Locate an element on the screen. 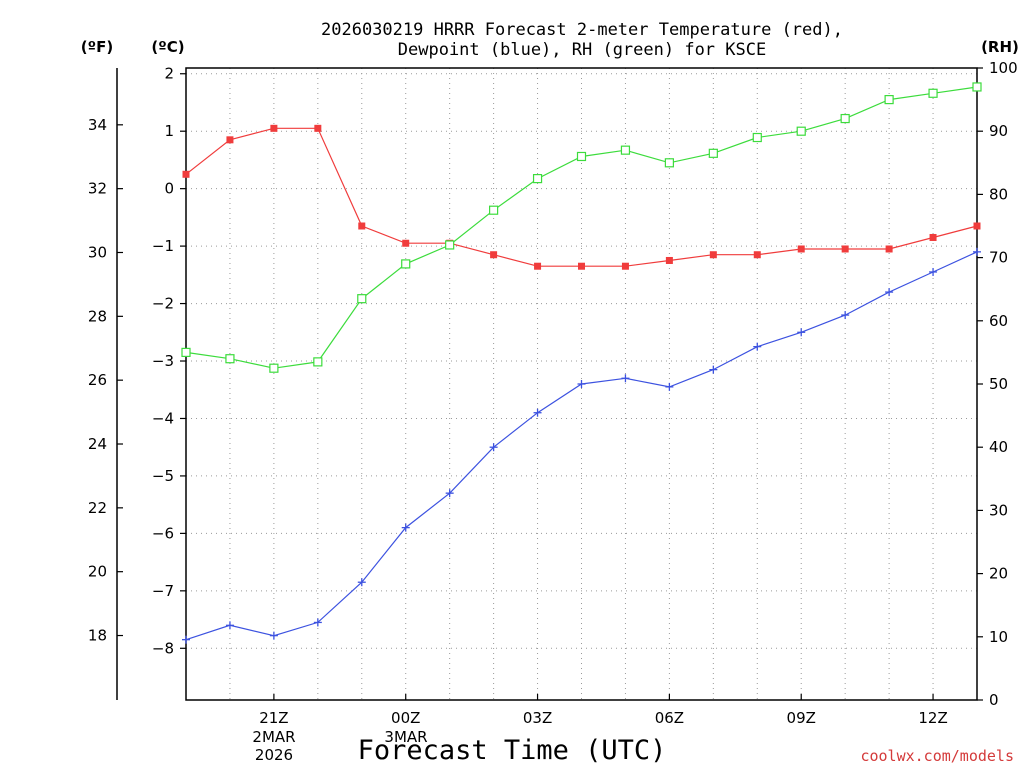 This screenshot has height=768, width=1024. rh-tick-label: 60 is located at coordinates (998, 321).